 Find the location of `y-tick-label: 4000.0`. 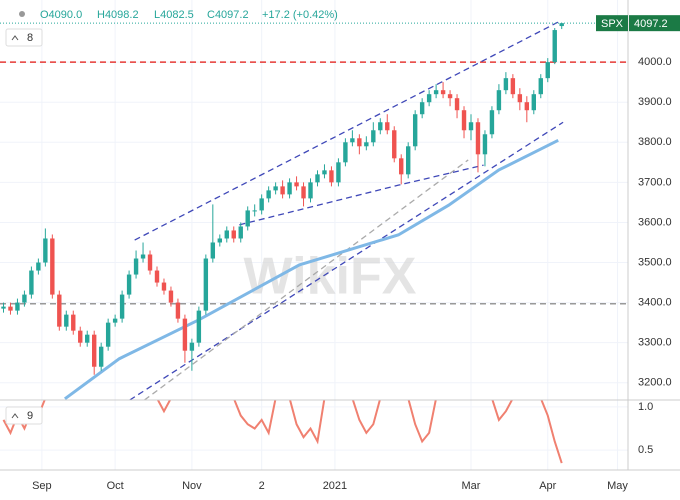

y-tick-label: 4000.0 is located at coordinates (655, 62).